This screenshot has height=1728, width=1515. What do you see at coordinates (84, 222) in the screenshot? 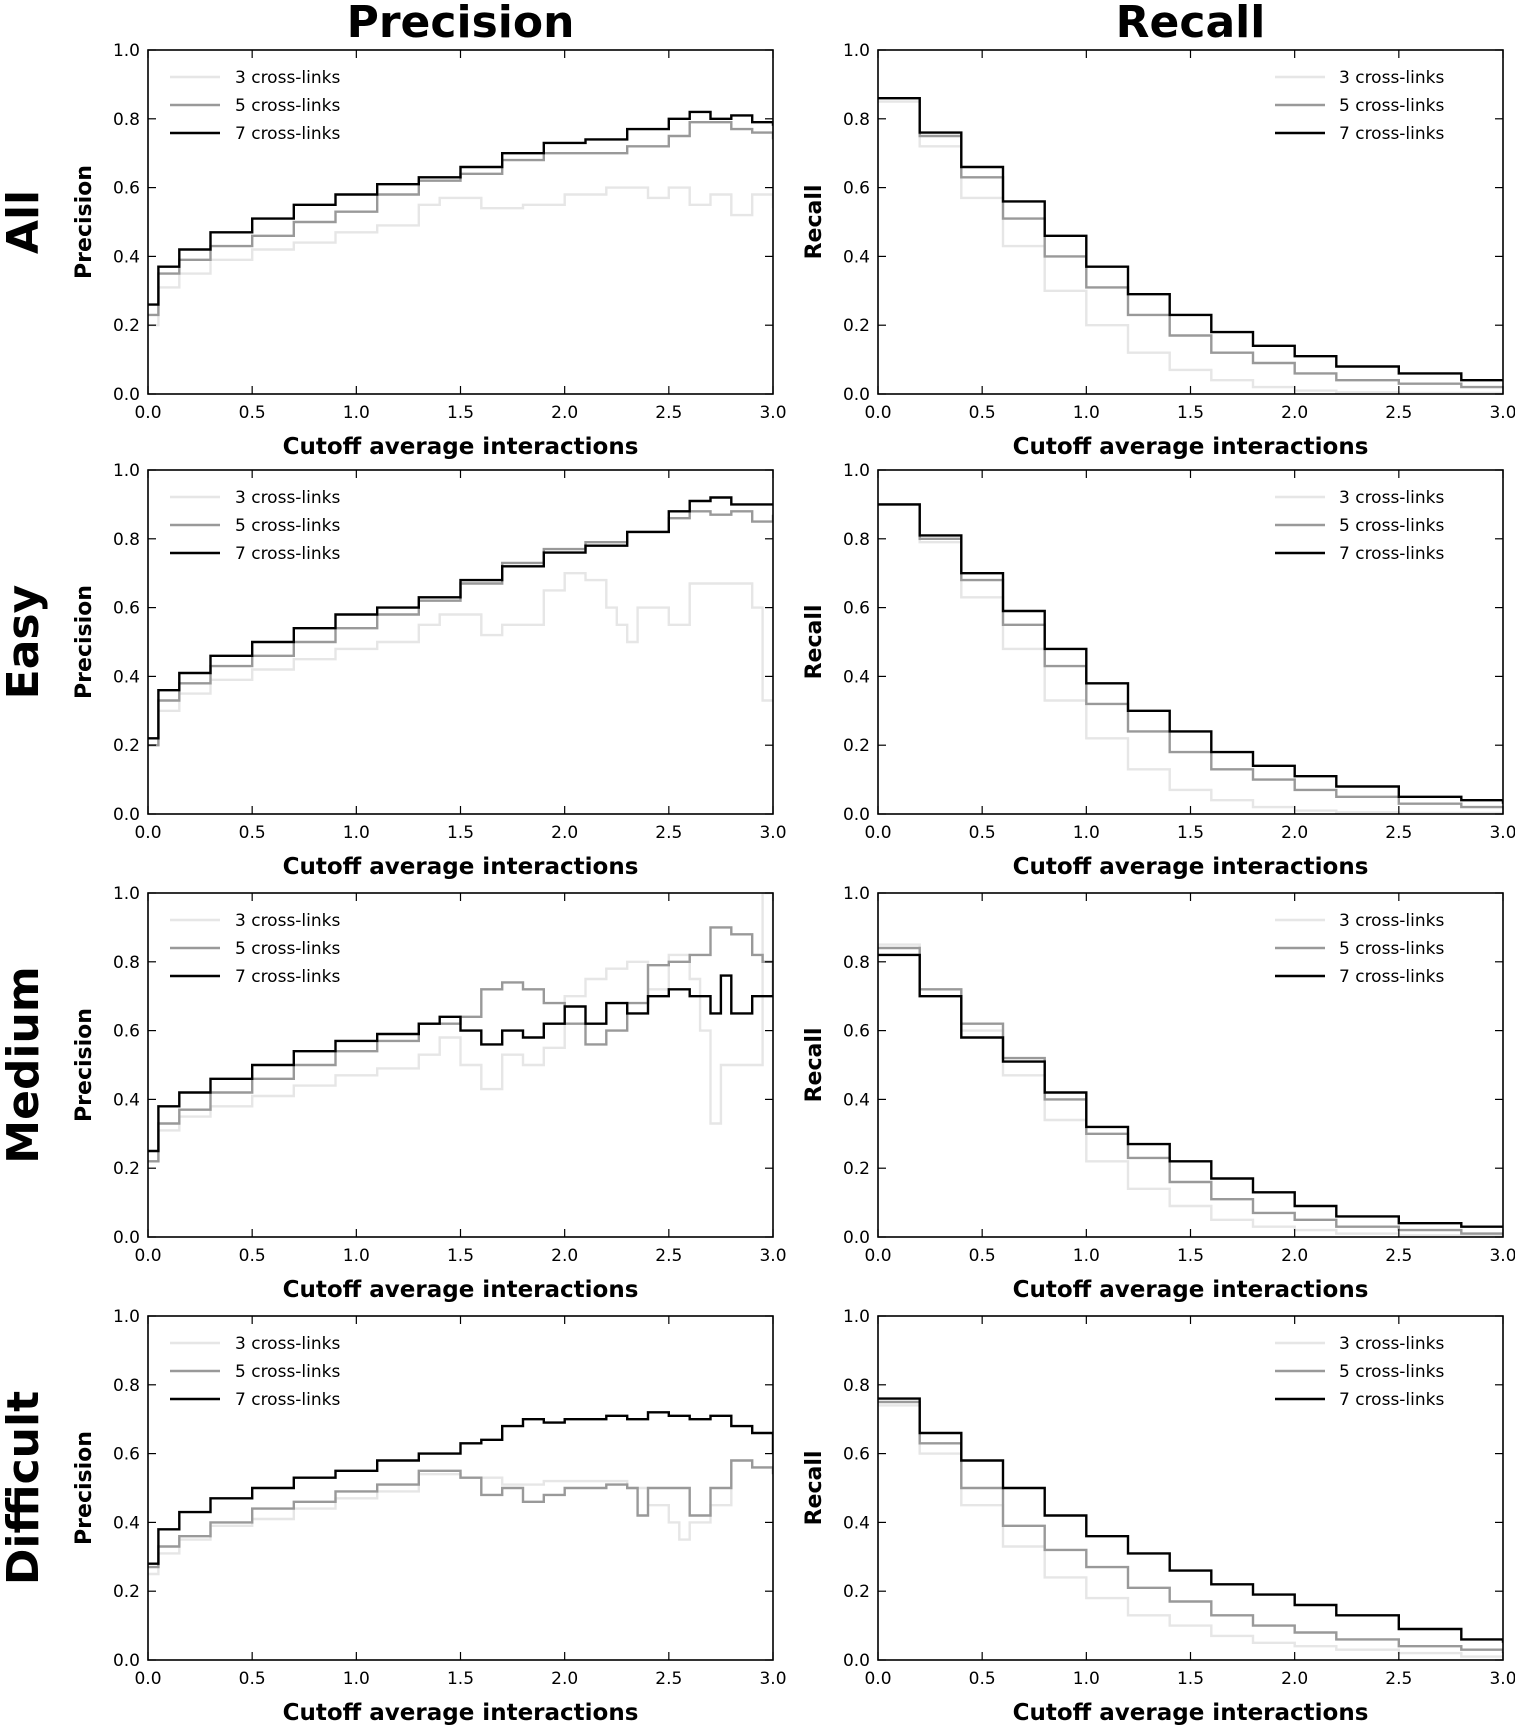
I see `y-axis-label: Precision` at bounding box center [84, 222].